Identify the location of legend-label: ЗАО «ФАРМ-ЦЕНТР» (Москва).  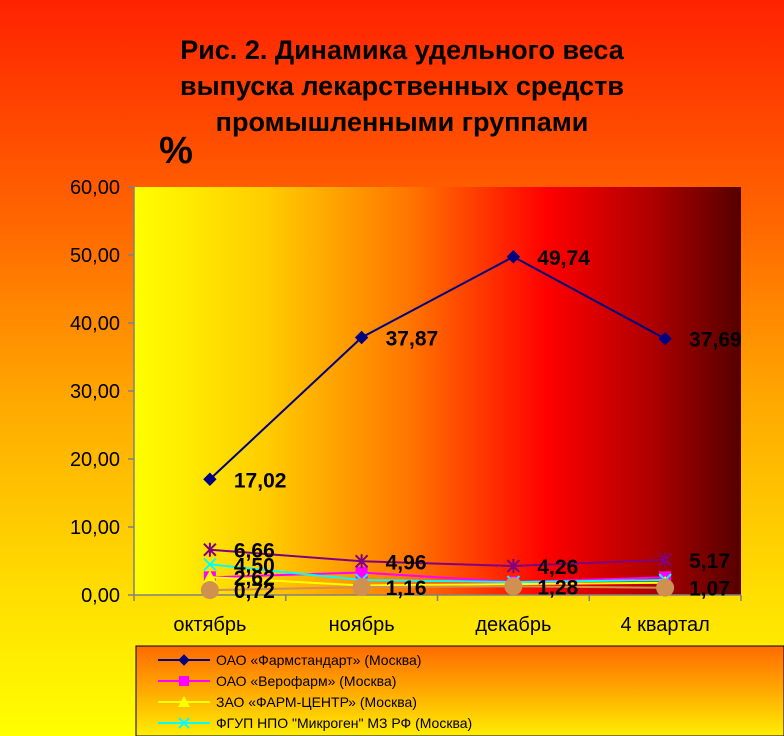
(316, 702).